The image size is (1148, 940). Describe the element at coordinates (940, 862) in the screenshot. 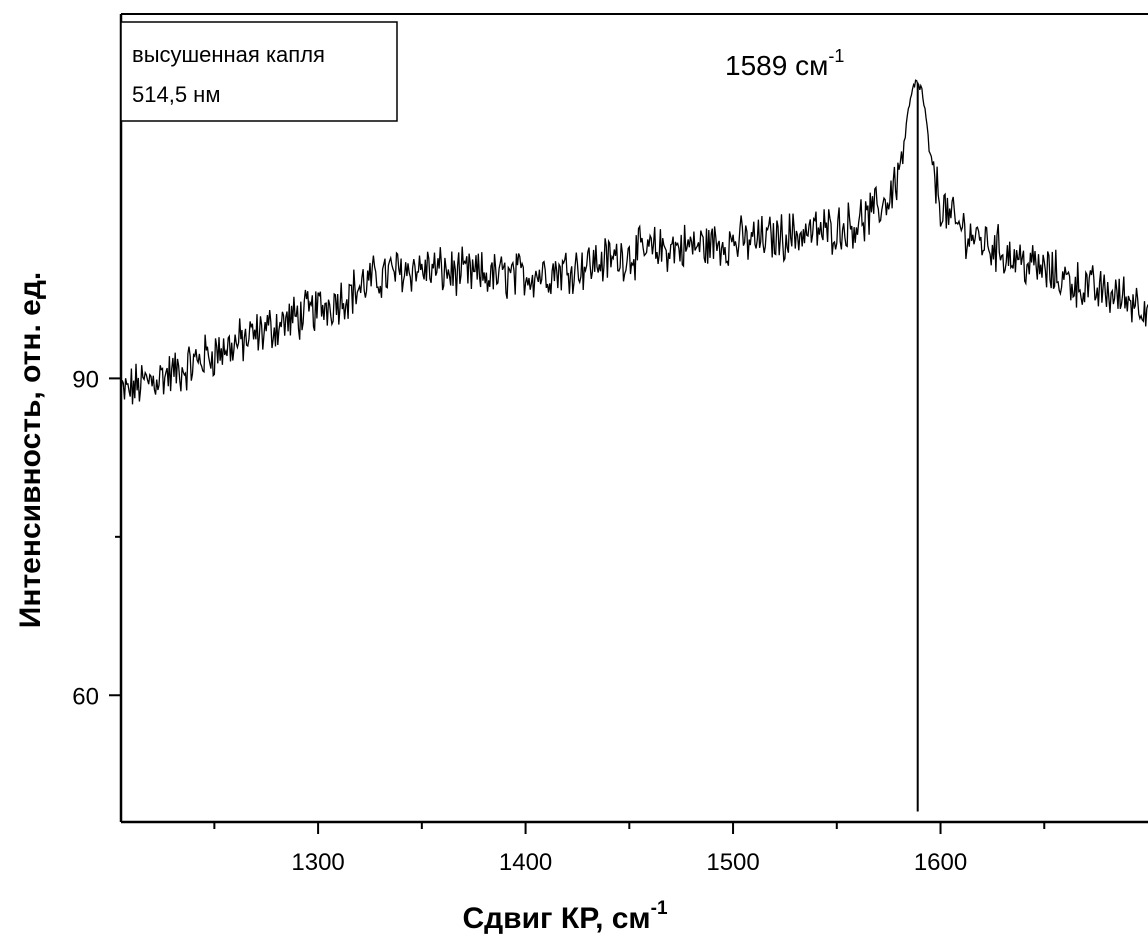

I see `x-tick-label: 1600` at that location.